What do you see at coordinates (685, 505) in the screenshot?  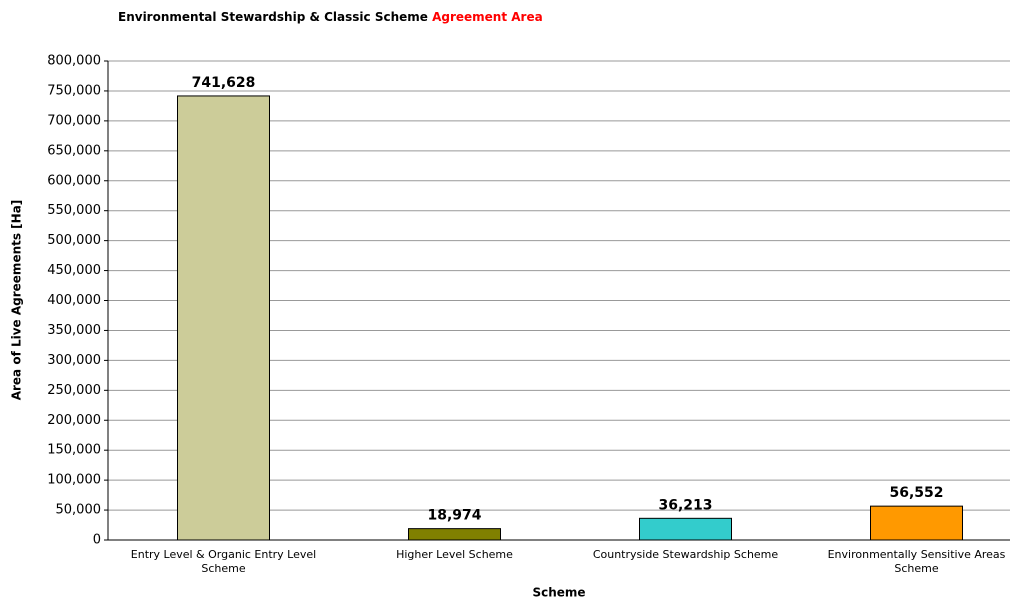 I see `data-label: 36,213` at bounding box center [685, 505].